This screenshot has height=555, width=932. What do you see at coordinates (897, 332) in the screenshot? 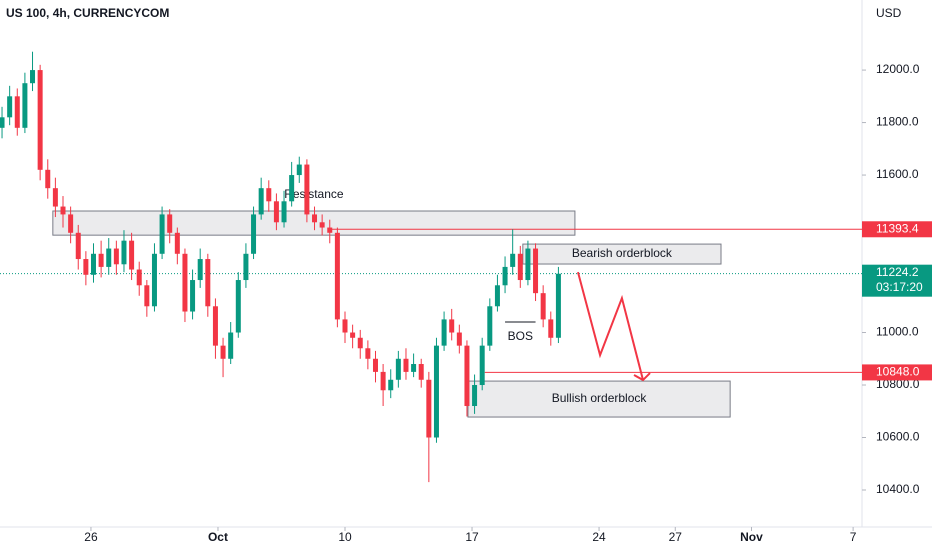
I see `y-tick-label: 11000.0` at bounding box center [897, 332].